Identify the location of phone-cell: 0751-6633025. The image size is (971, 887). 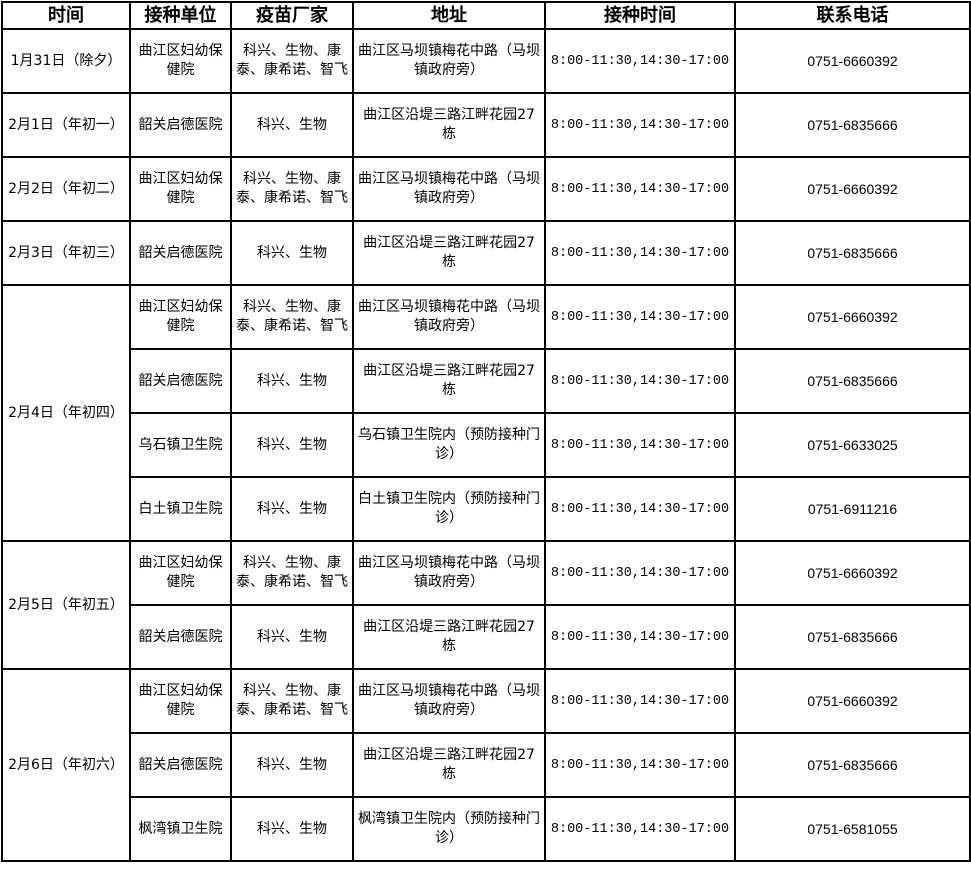
(852, 445).